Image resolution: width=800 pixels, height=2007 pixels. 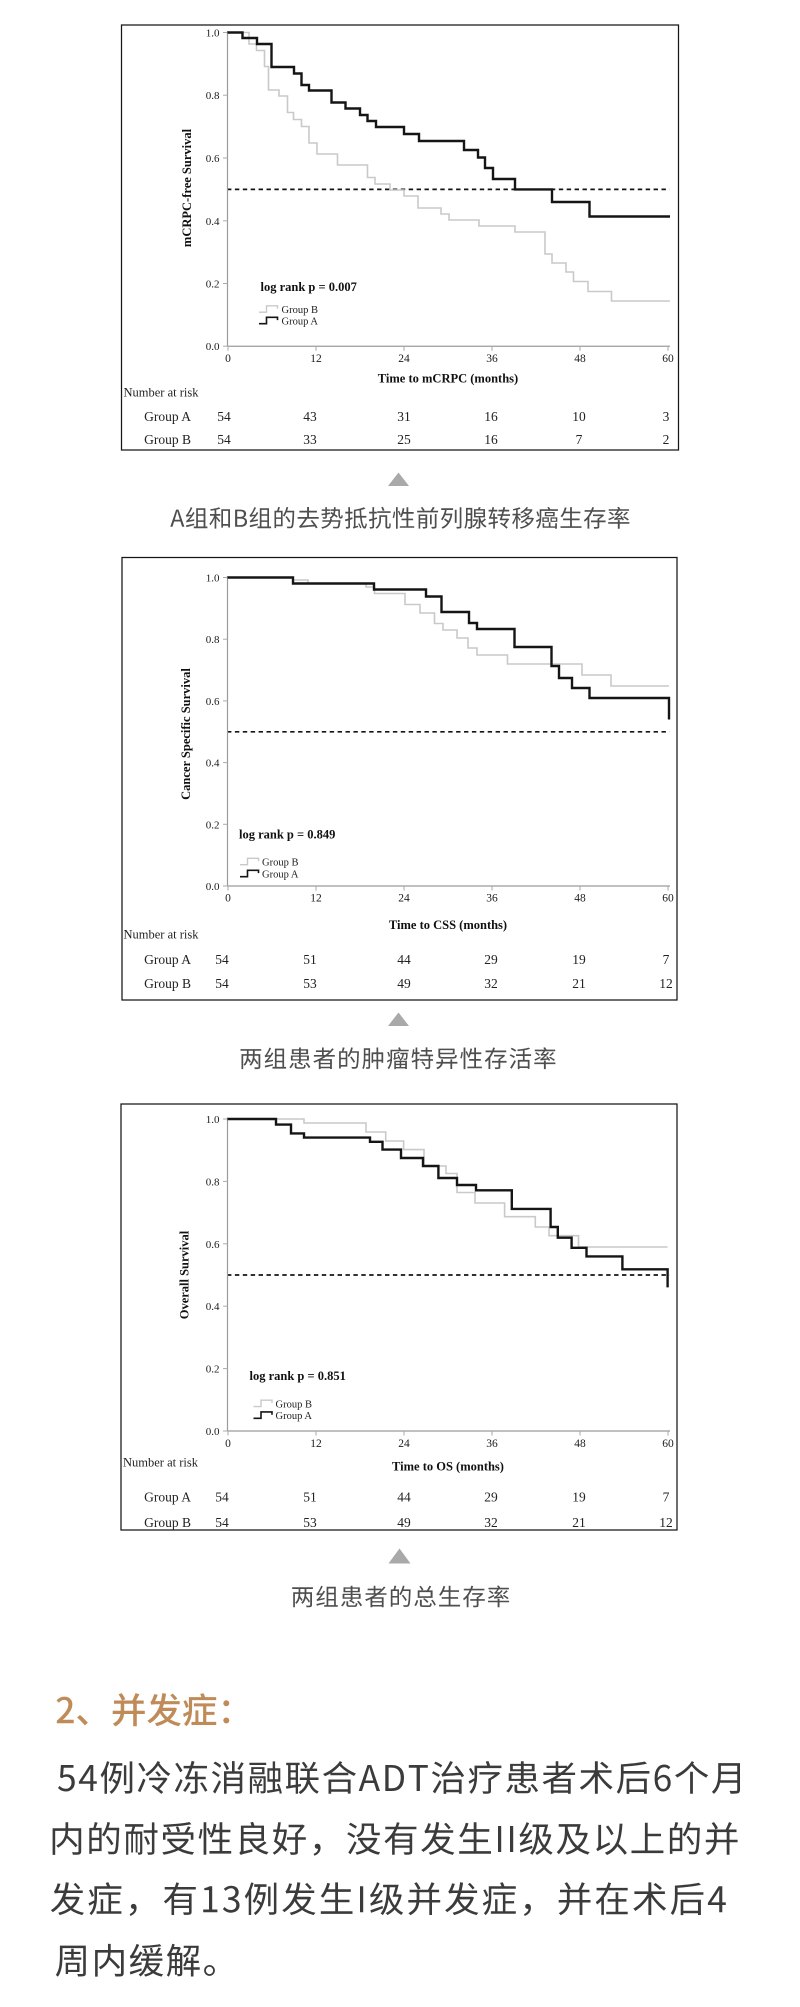 What do you see at coordinates (185, 1274) in the screenshot?
I see `svg-text: Overall Survival` at bounding box center [185, 1274].